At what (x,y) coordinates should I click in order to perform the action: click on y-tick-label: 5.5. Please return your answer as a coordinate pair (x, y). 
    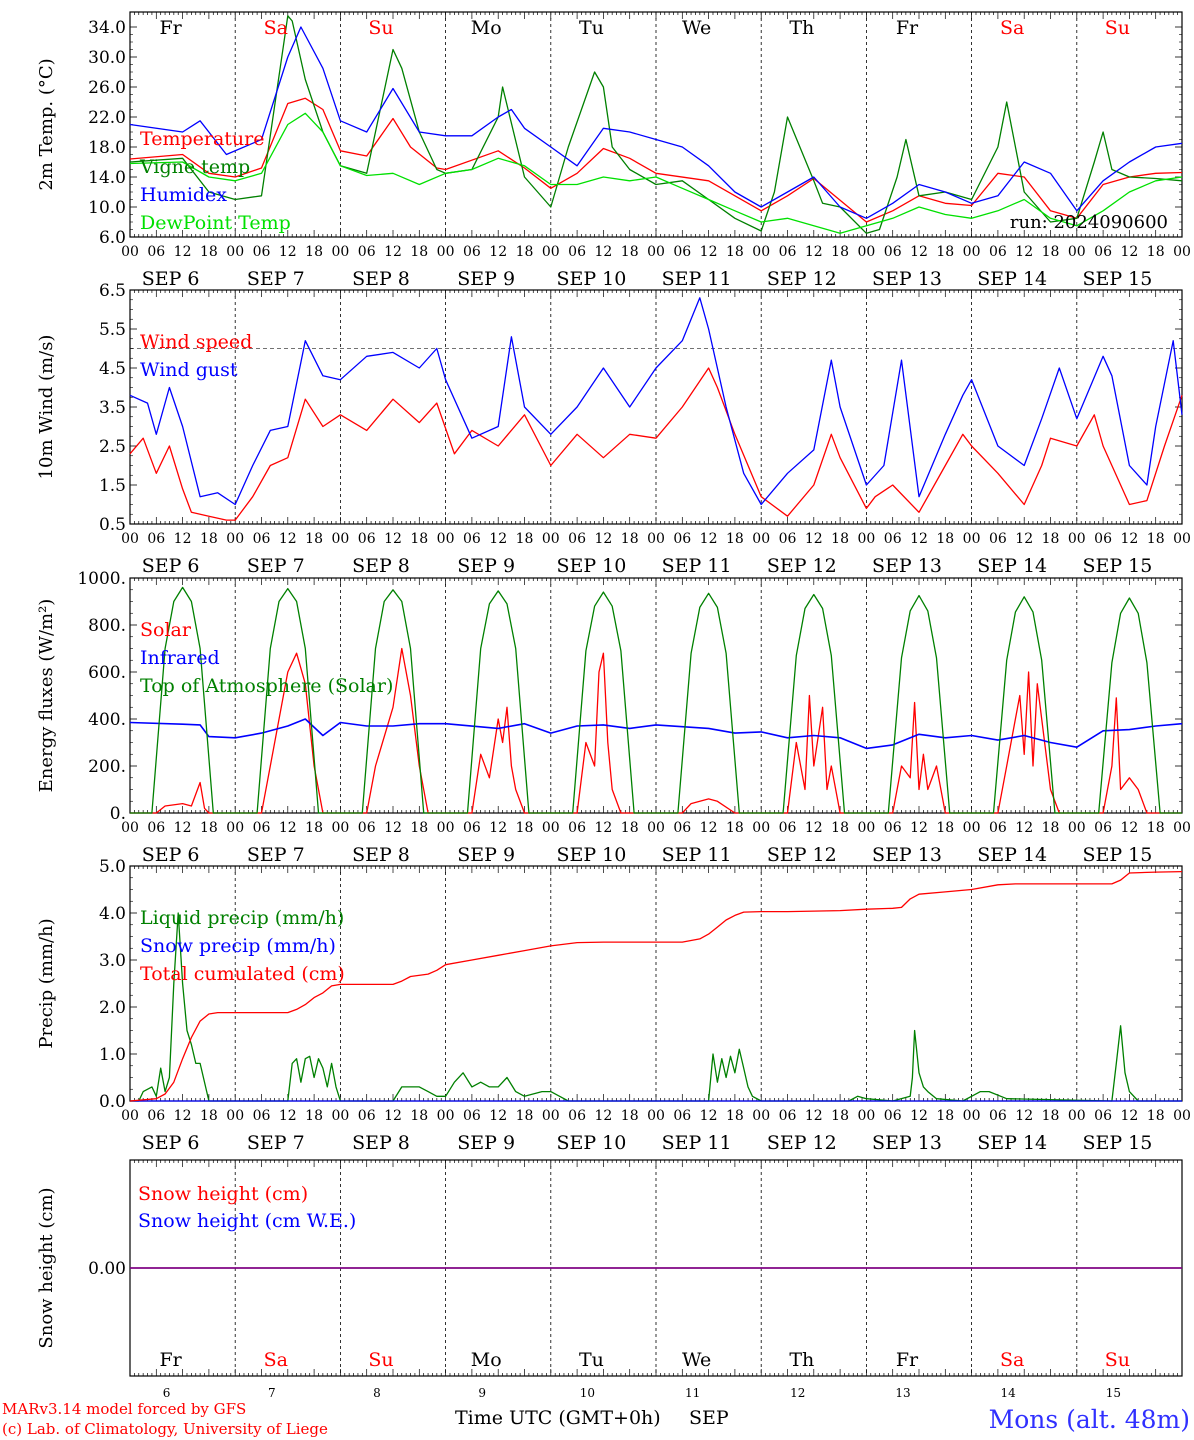
    Looking at the image, I should click on (112, 330).